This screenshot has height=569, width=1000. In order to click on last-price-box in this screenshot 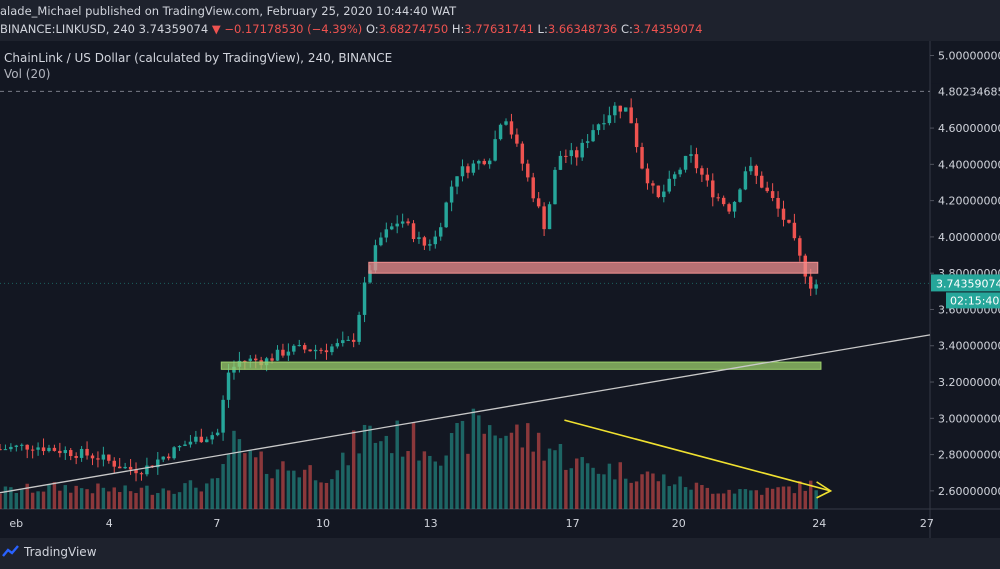, I will do `click(965, 283)`.